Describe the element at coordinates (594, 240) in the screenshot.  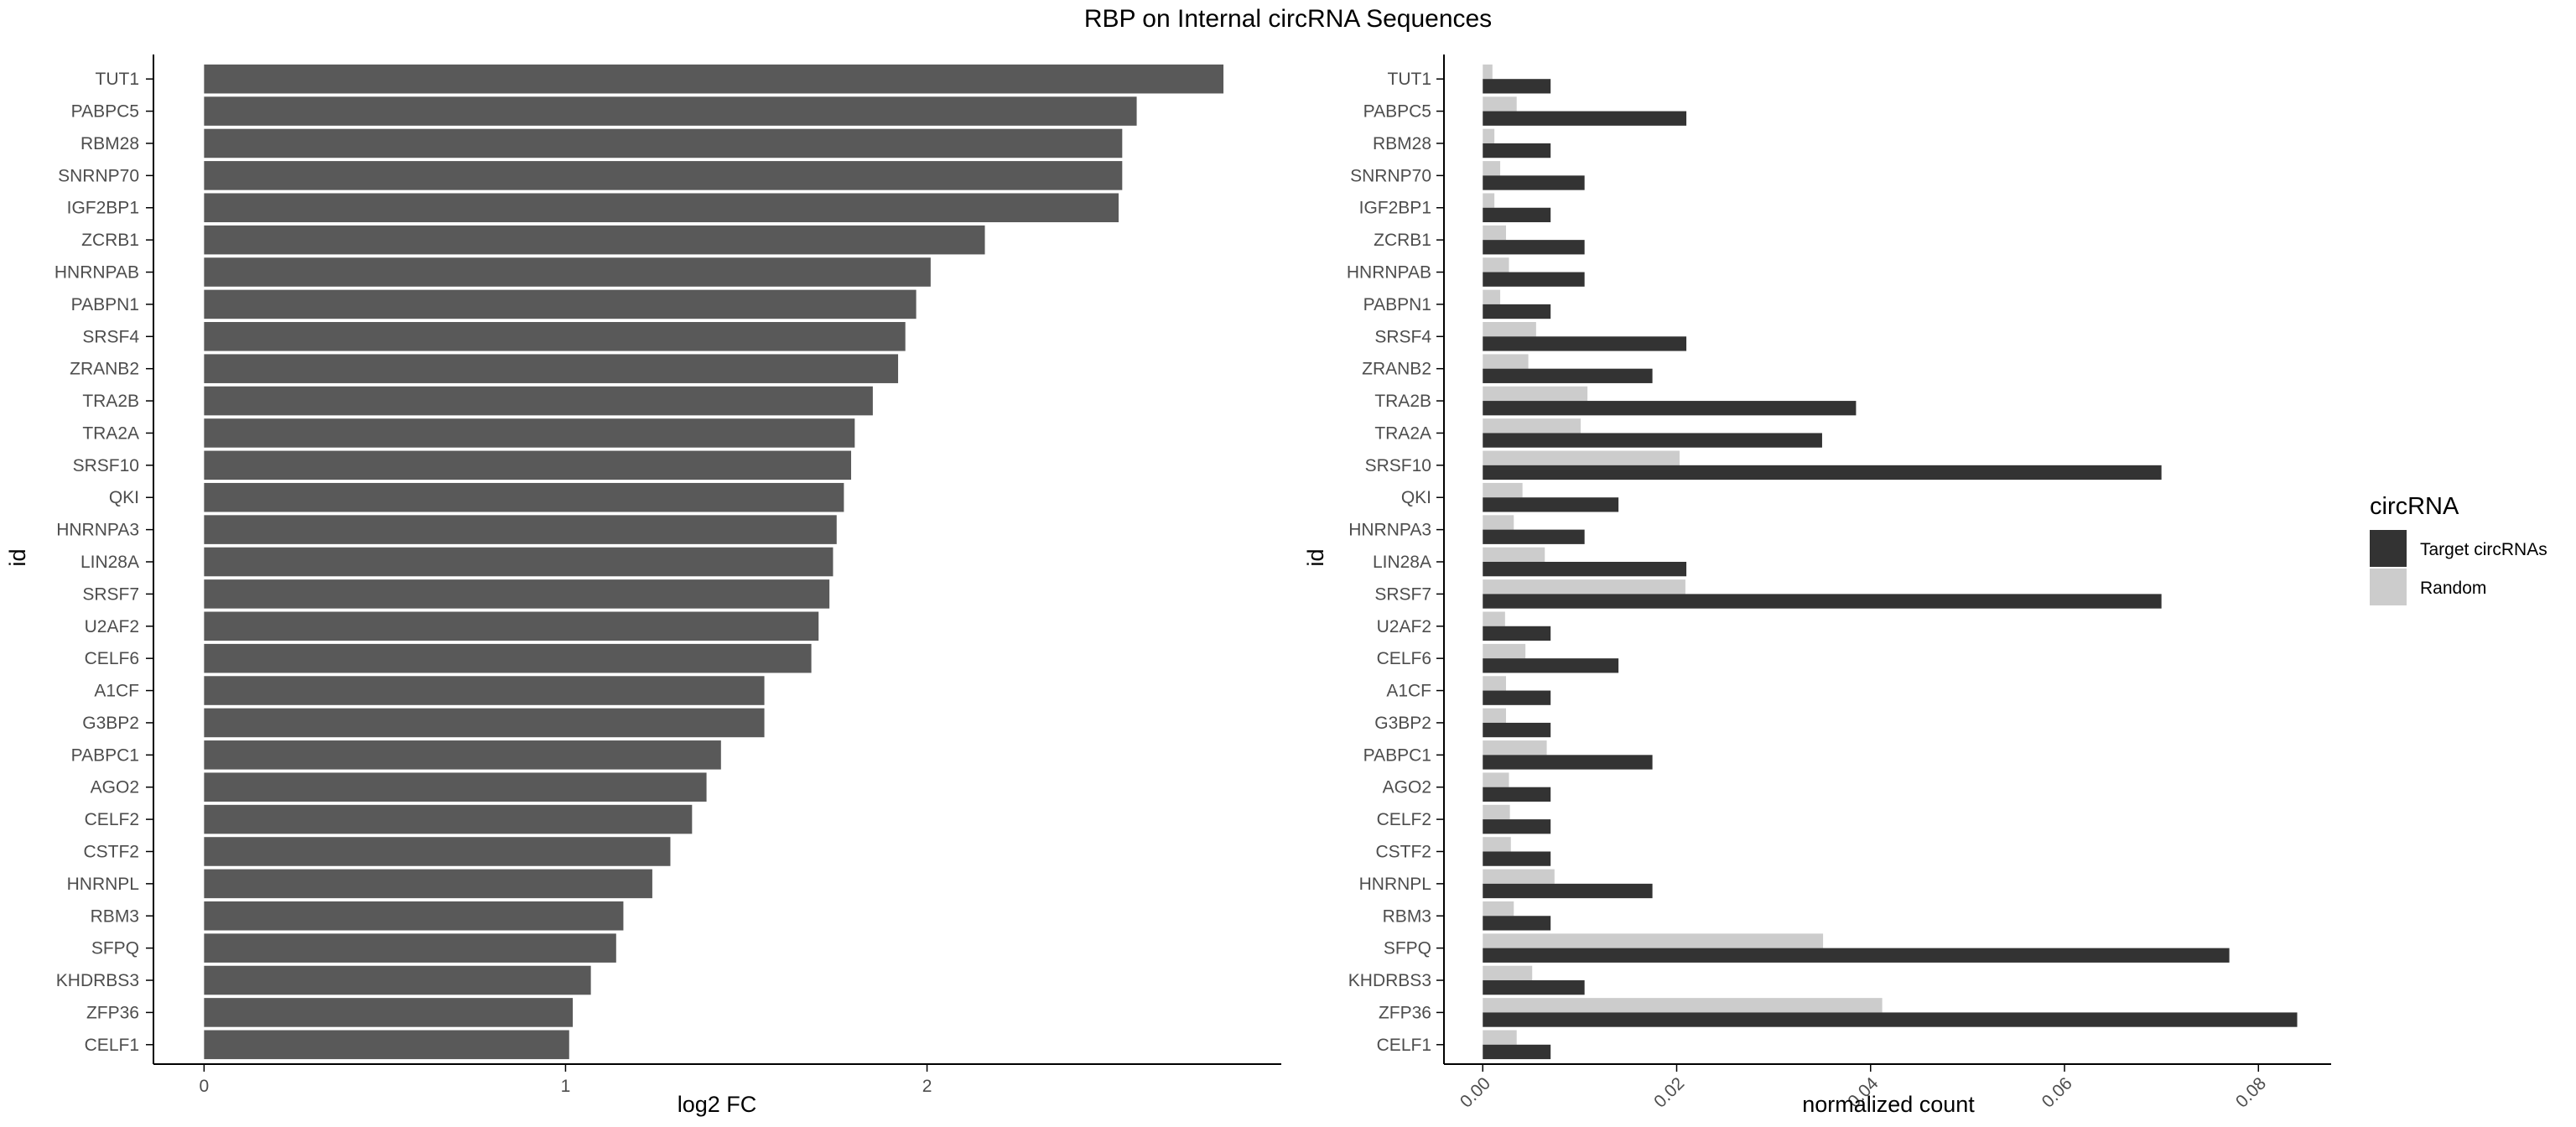
I see `bar-log2fc-zcrb1` at that location.